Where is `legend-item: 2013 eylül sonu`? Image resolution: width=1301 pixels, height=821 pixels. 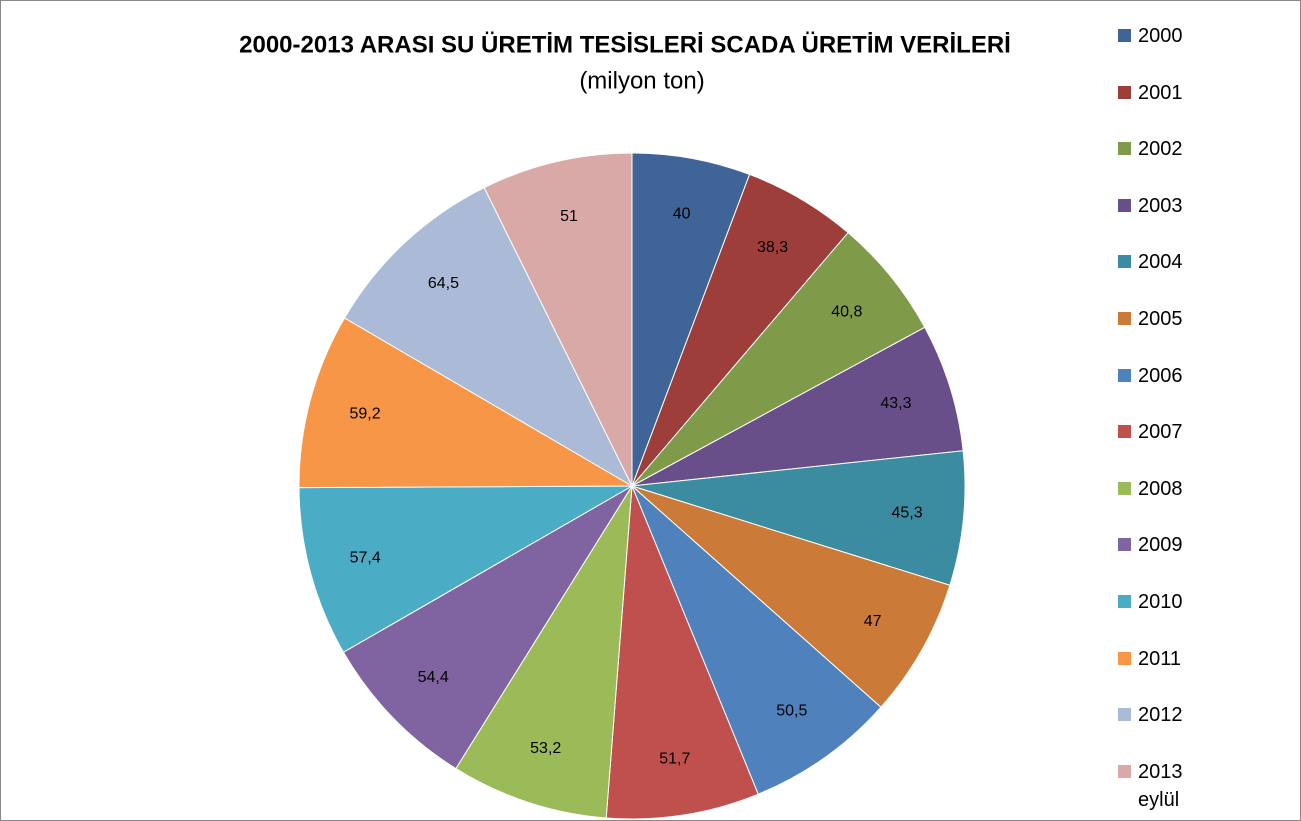
legend-item: 2013 eylül sonu is located at coordinates (1173, 789).